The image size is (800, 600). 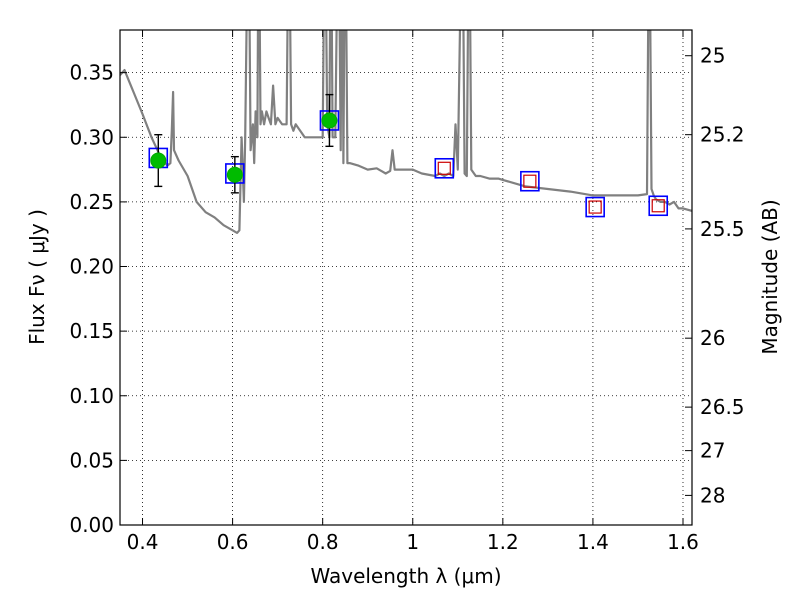 What do you see at coordinates (712, 495) in the screenshot?
I see `right-tick-label: 28` at bounding box center [712, 495].